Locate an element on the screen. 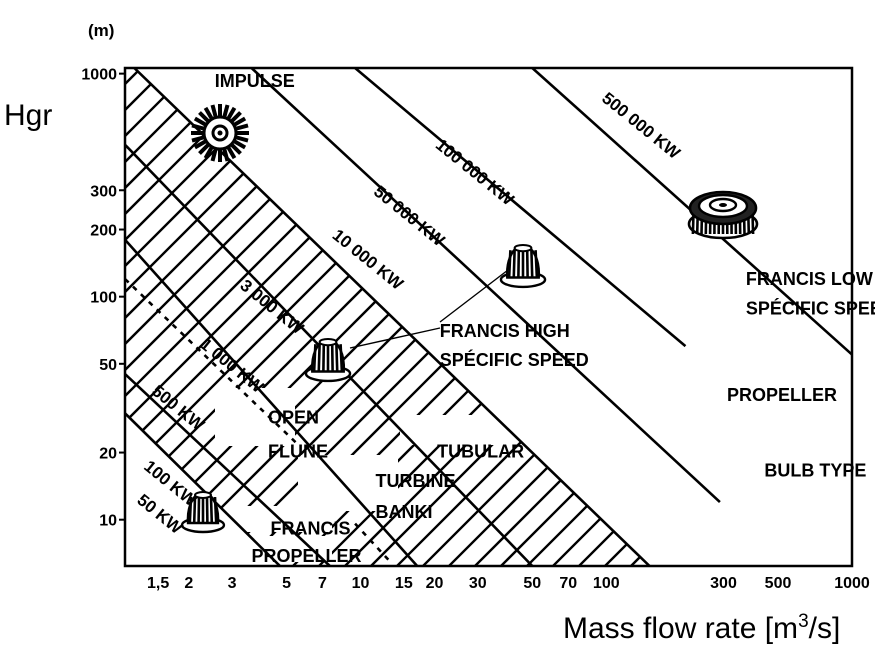 This screenshot has height=652, width=875. francis-propeller-runner-icon is located at coordinates (203, 512).